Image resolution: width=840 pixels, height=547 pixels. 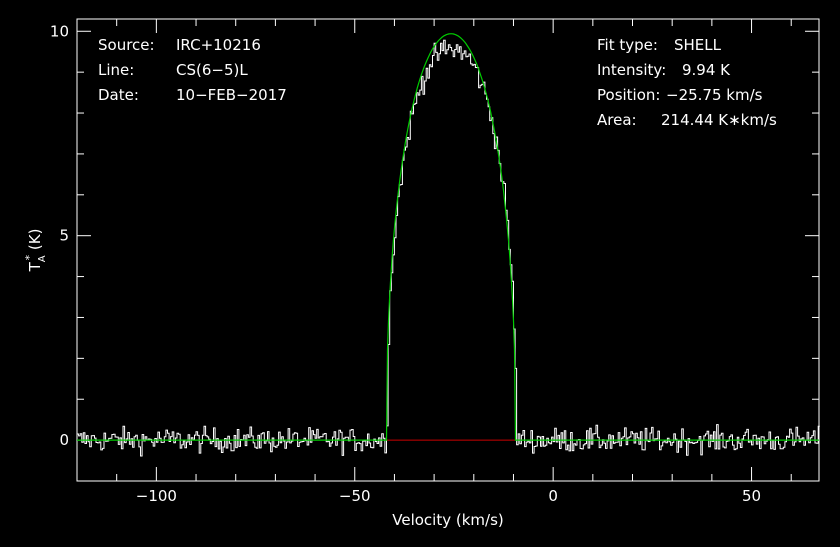 I want to click on y-axis-label: TA* (K), so click(x=35, y=251).